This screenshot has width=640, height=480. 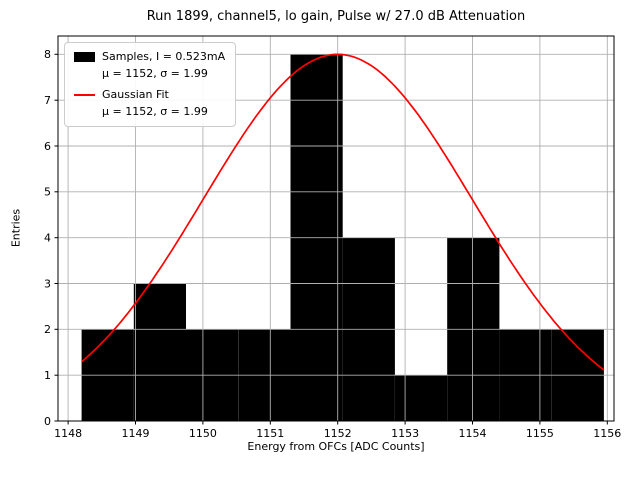 I want to click on svg-text: 8, so click(x=47, y=54).